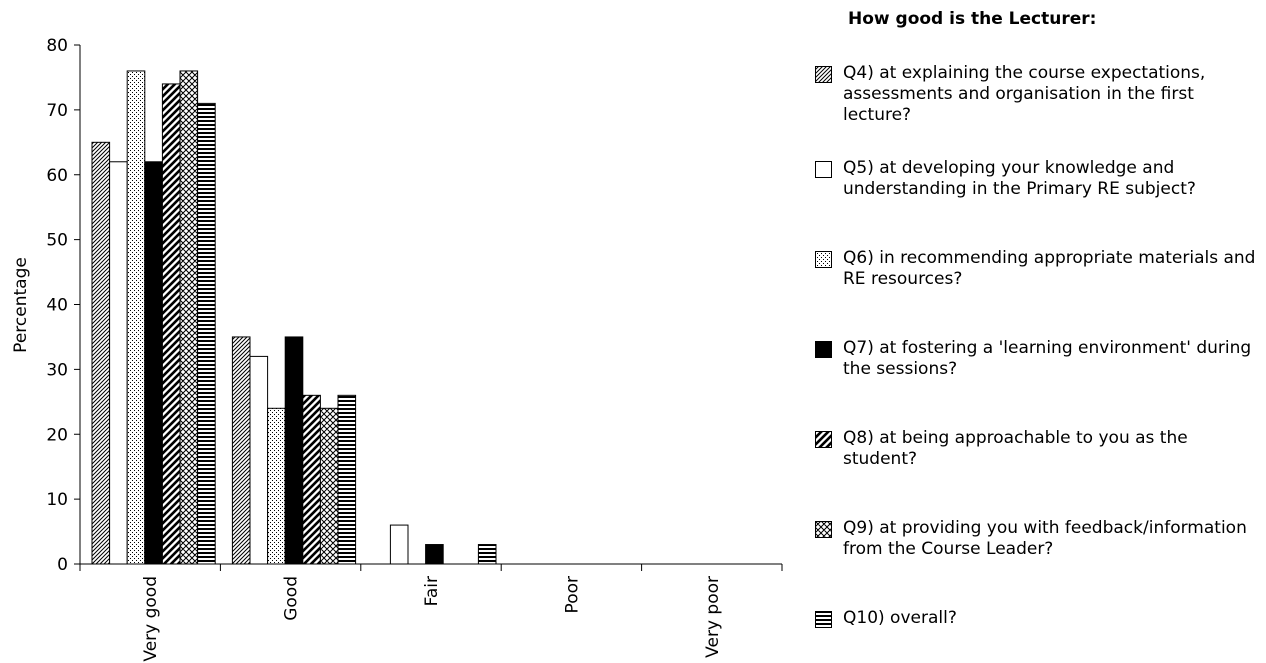 This screenshot has height=663, width=1266. What do you see at coordinates (57, 370) in the screenshot?
I see `y-tick-label: 30` at bounding box center [57, 370].